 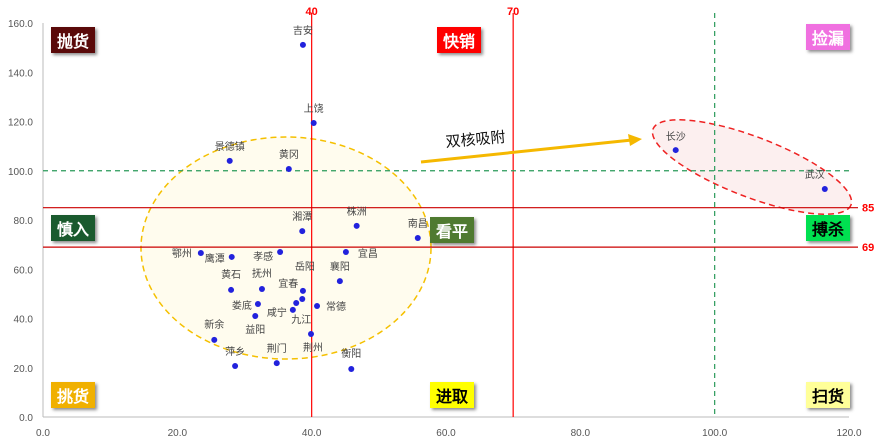 I want to click on x-tick-label: 40.0, so click(x=312, y=433).